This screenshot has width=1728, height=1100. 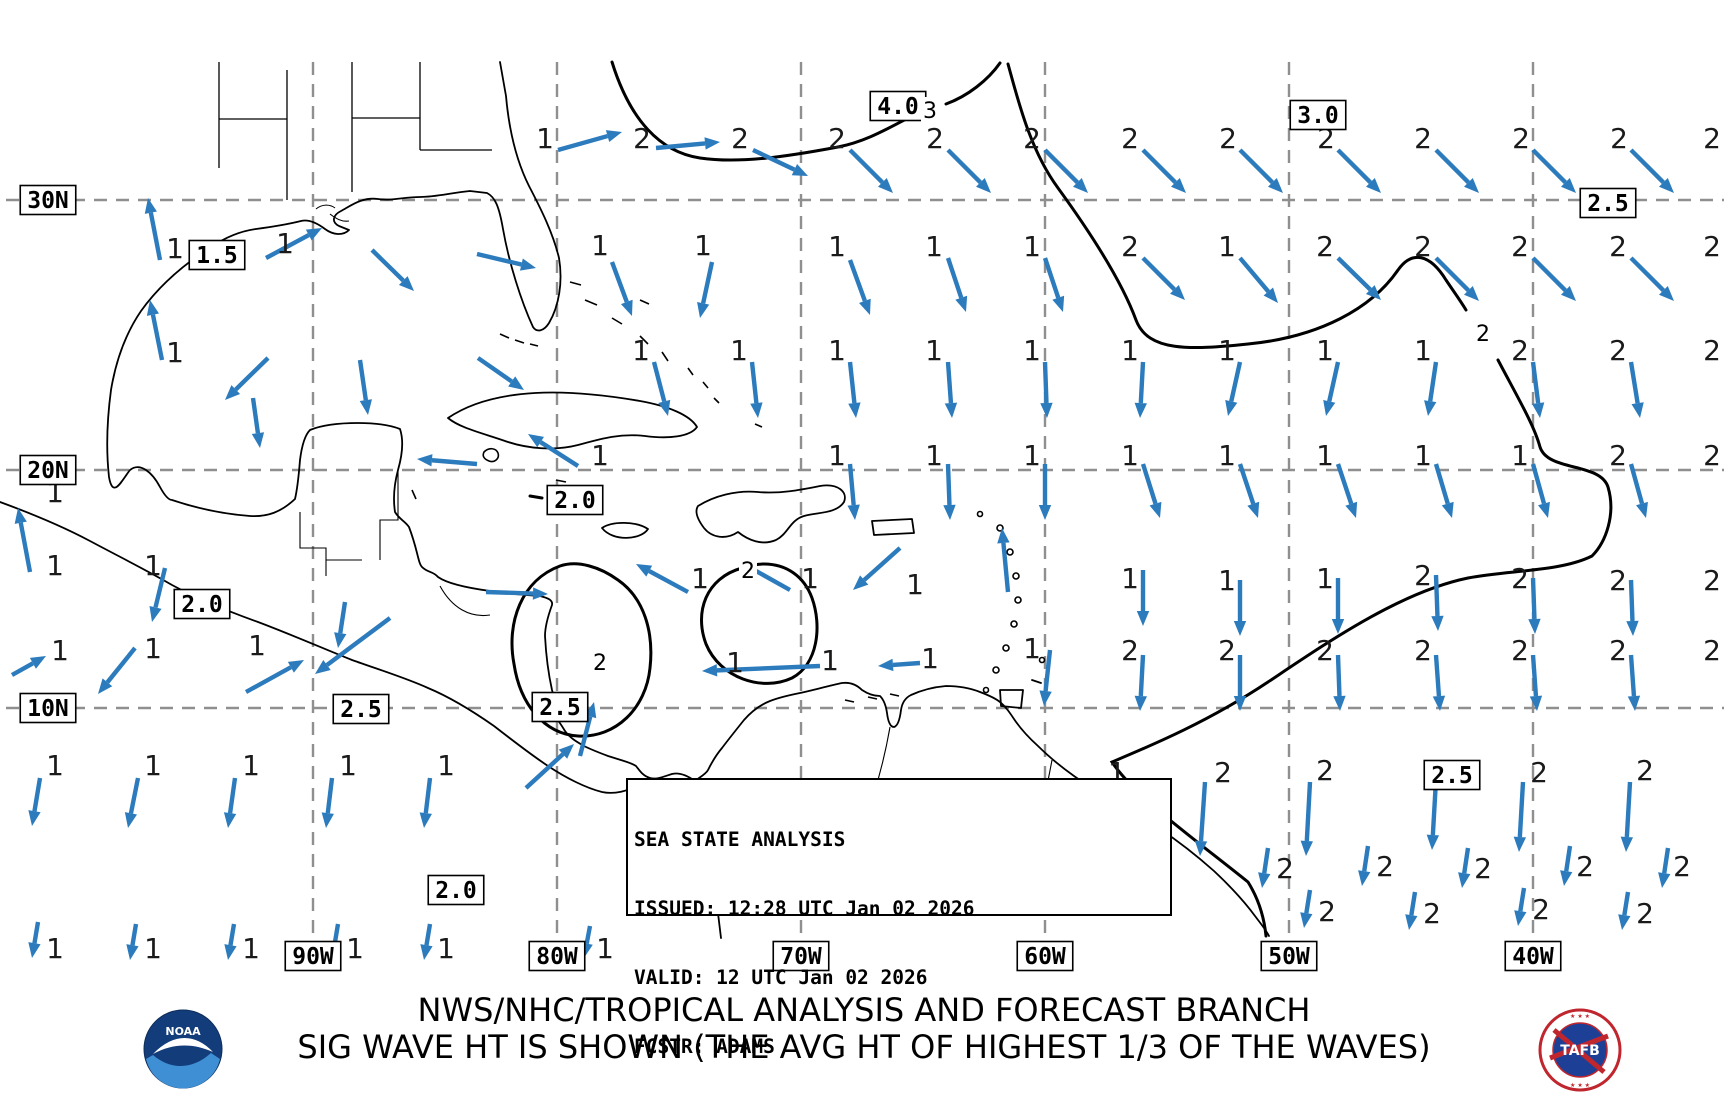 What do you see at coordinates (332, 213) in the screenshot?
I see `mississippi-delta` at bounding box center [332, 213].